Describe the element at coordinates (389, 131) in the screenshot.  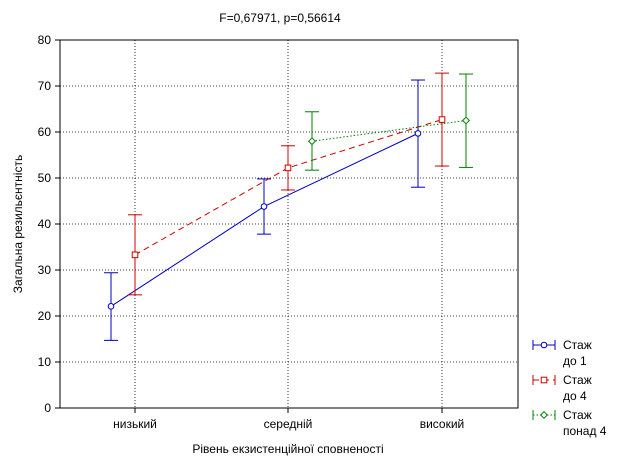
I see `series-line` at that location.